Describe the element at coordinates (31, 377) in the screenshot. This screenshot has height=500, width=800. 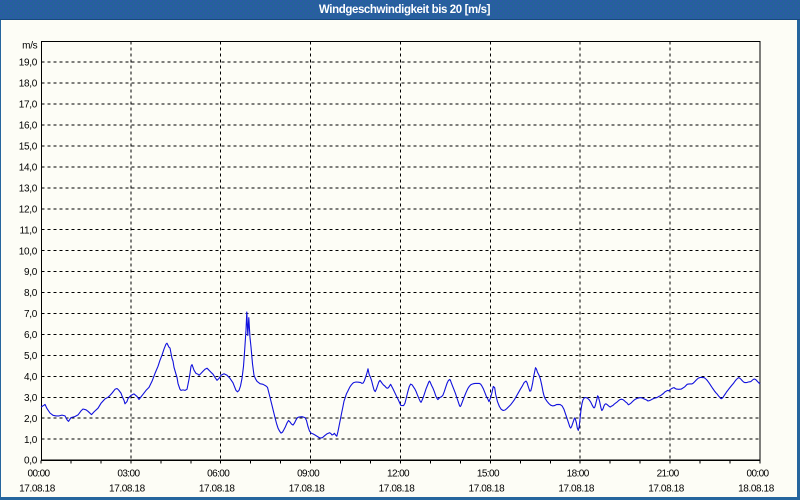
I see `svg-text: 4,0` at that location.